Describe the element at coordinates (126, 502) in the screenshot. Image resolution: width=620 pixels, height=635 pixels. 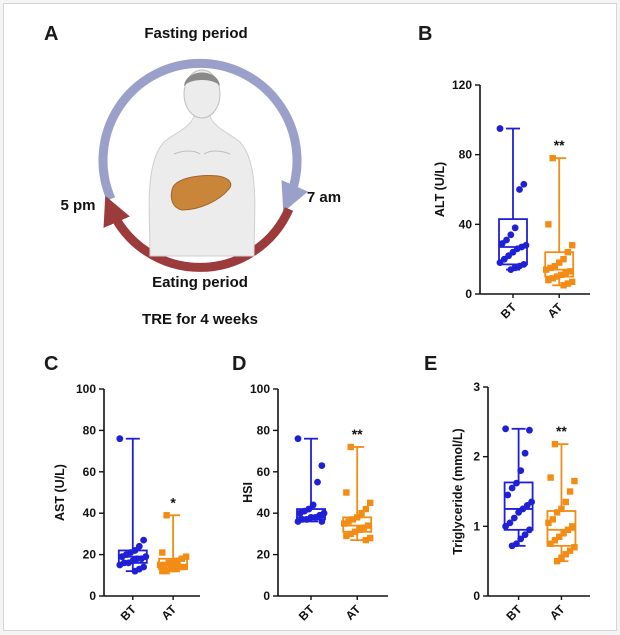
I see `chart-panel-c: 0 20 40 60 80 100 AST (U/L) BT AT *` at that location.